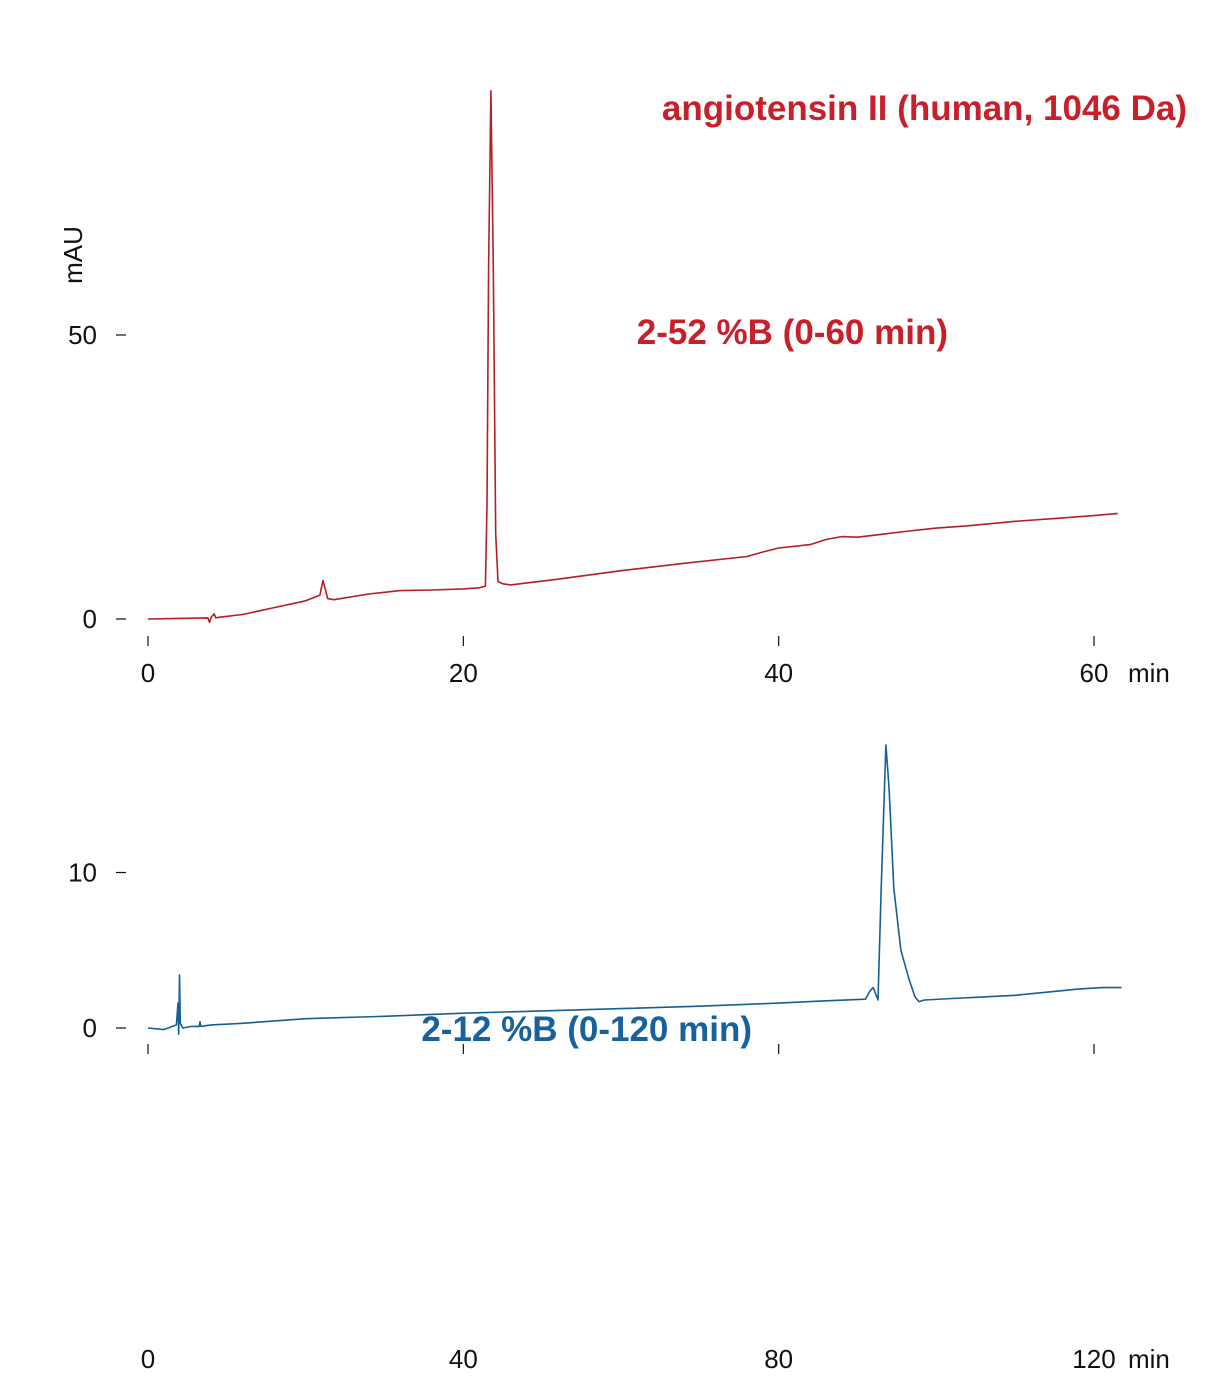 The height and width of the screenshot is (1377, 1206). What do you see at coordinates (1149, 1359) in the screenshot?
I see `chart-bottom-xunit: min` at bounding box center [1149, 1359].